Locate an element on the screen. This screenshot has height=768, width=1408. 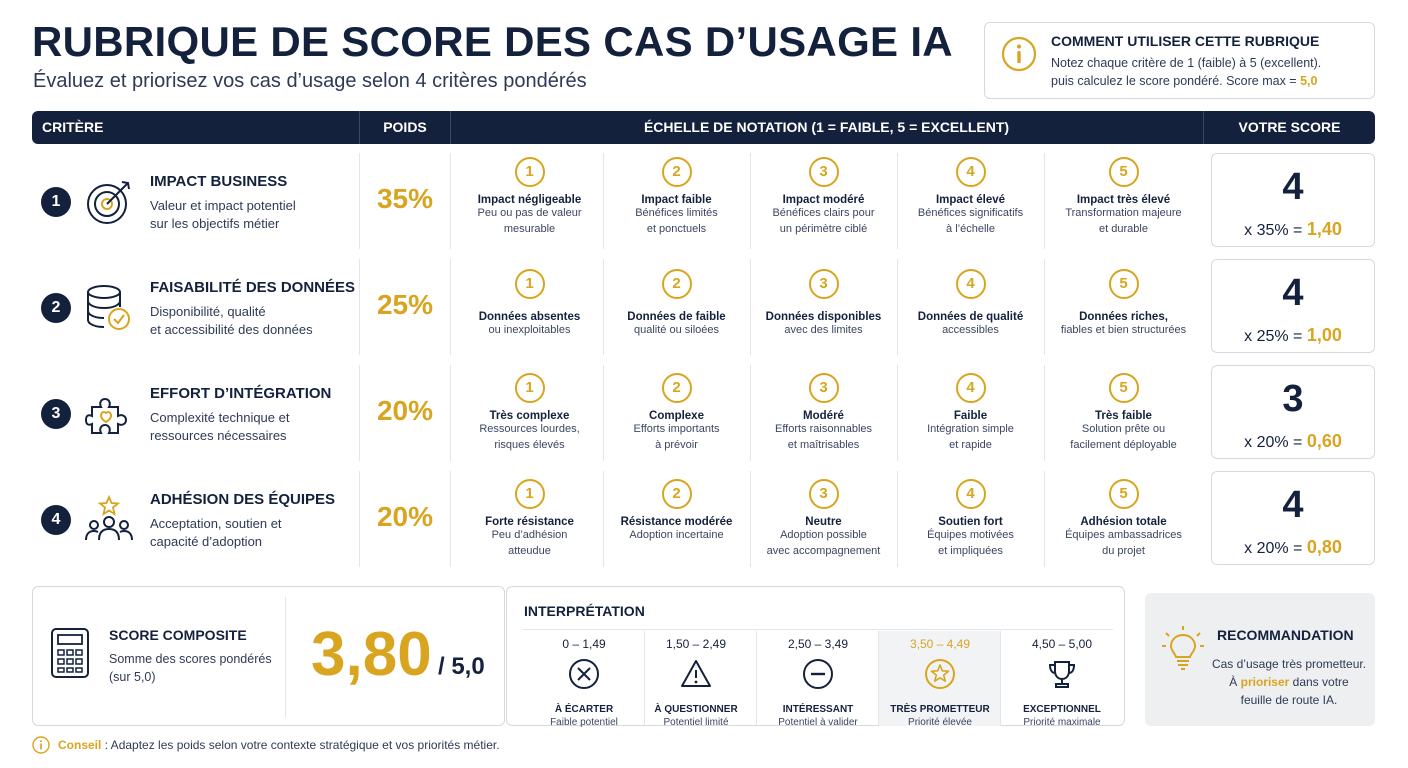
criterion-title: ADHÉSION DES ÉQUIPES is located at coordinates (243, 499).